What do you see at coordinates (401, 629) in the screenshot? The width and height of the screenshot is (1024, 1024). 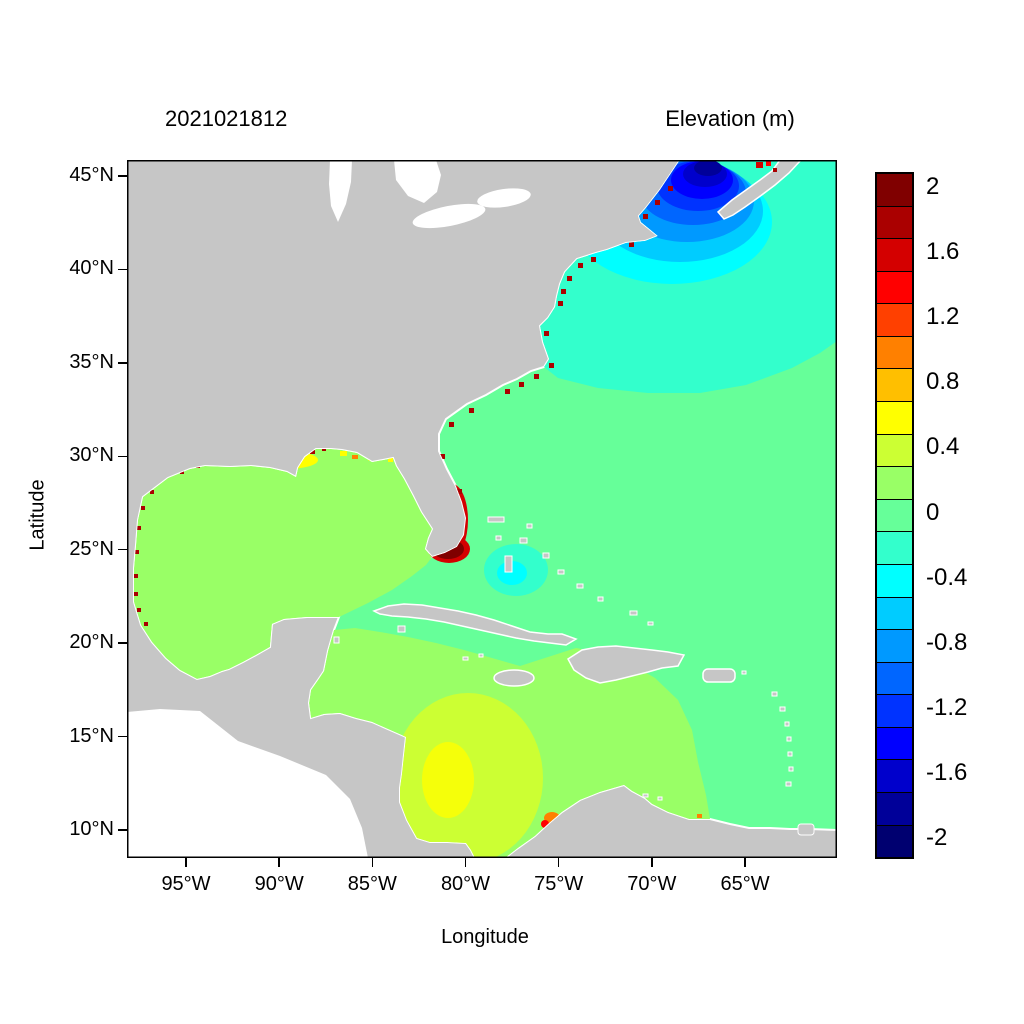 I see `isle-of-youth` at bounding box center [401, 629].